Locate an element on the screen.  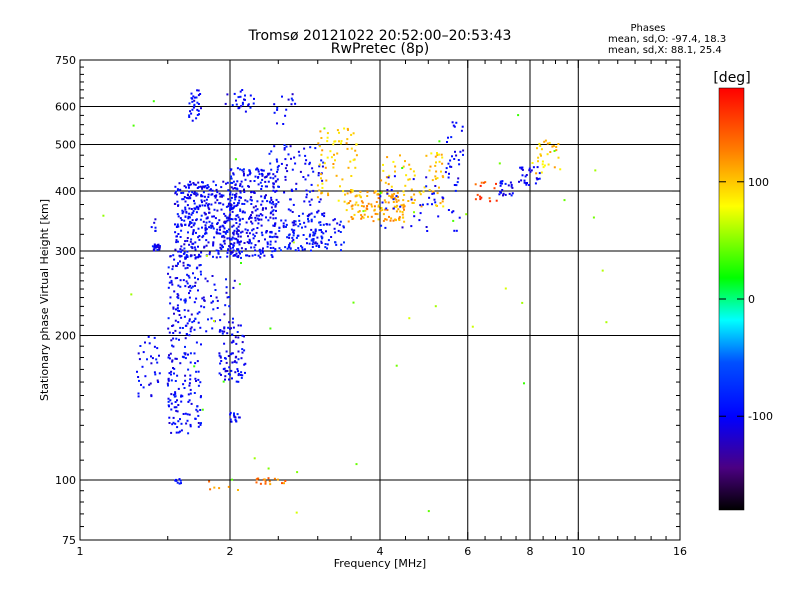
chart-subtitle: RwPretec (8p) is located at coordinates (380, 49).